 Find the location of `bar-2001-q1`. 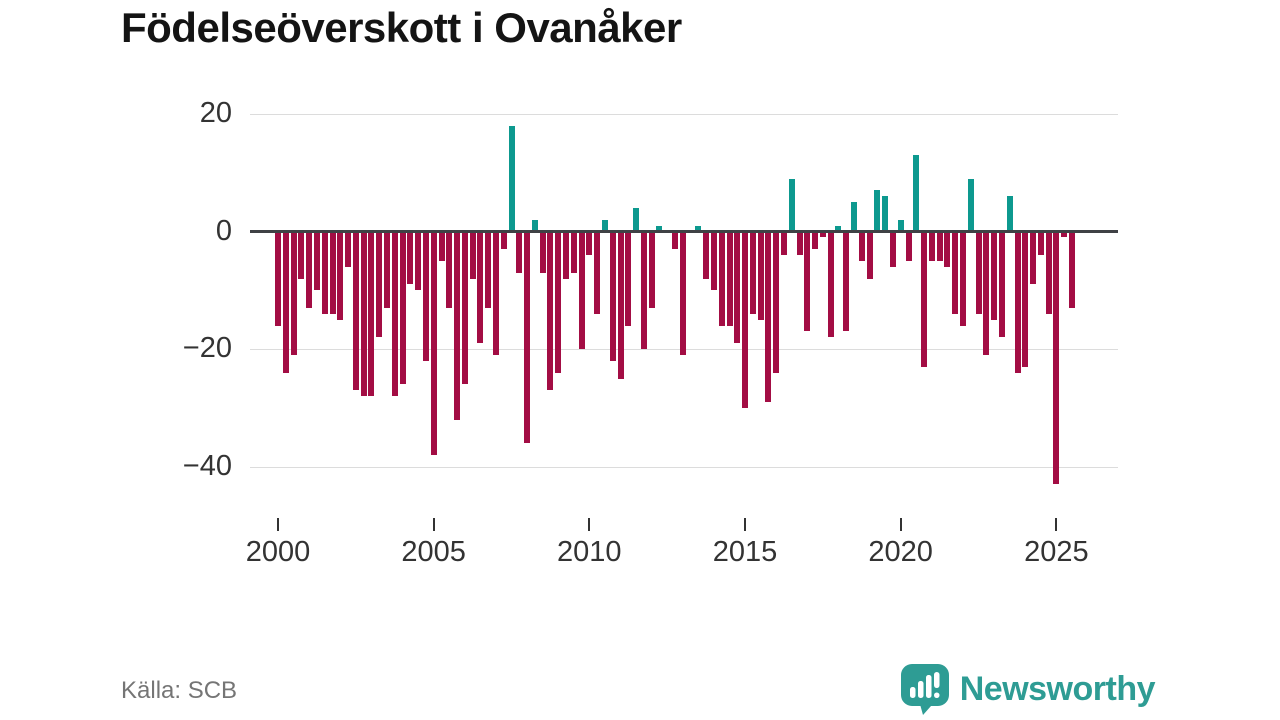

bar-2001-q1 is located at coordinates (309, 269).